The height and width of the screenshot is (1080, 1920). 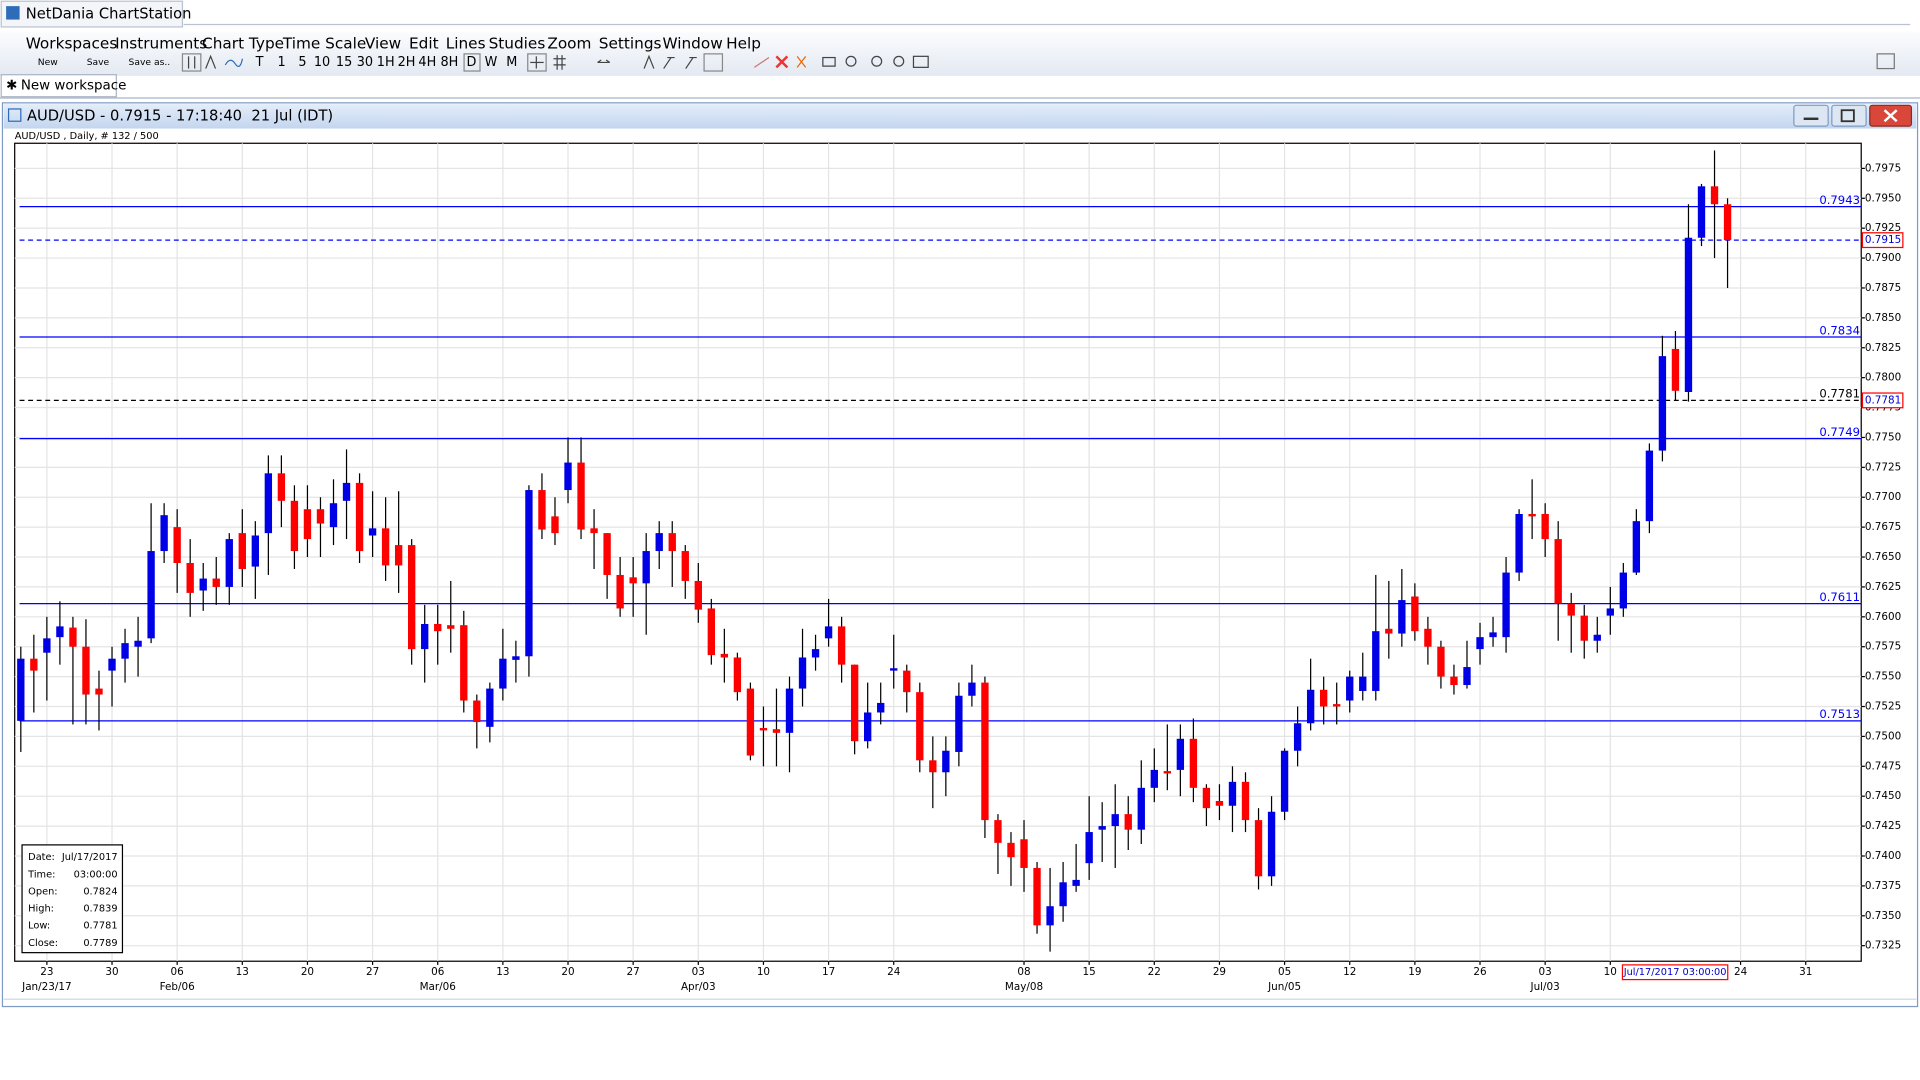 I want to click on title-tab, so click(x=92, y=14).